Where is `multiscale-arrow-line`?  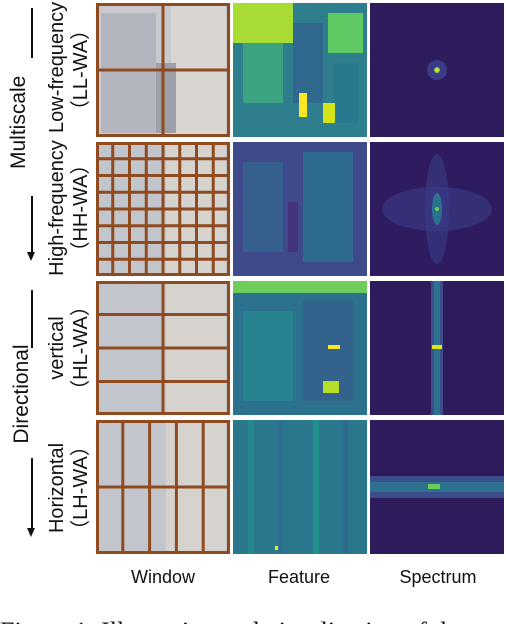 multiscale-arrow-line is located at coordinates (32, 33).